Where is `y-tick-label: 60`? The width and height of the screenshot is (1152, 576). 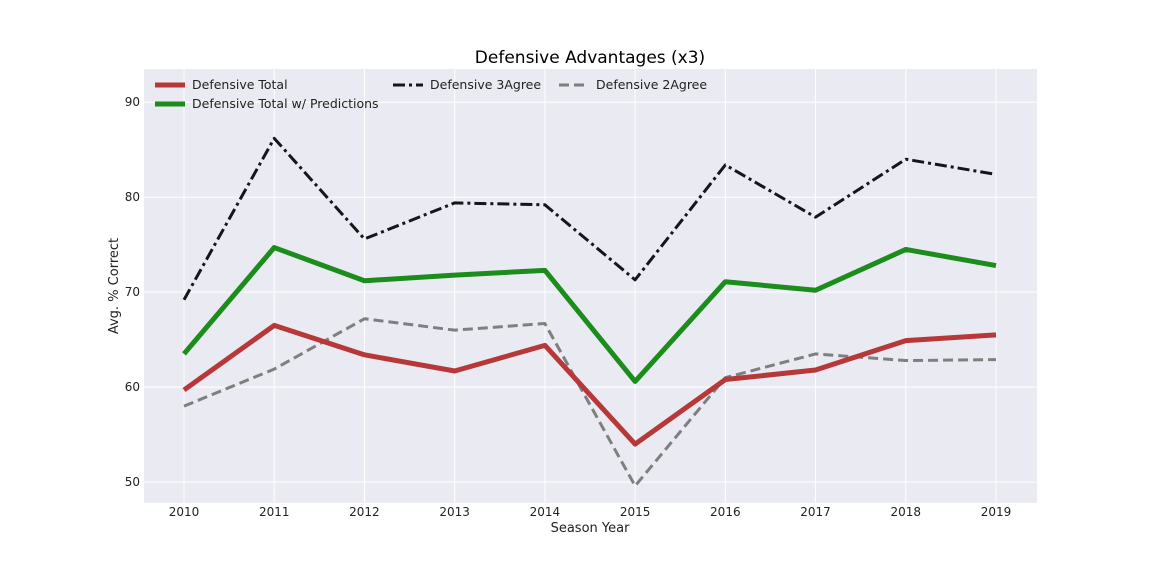 y-tick-label: 60 is located at coordinates (132, 387).